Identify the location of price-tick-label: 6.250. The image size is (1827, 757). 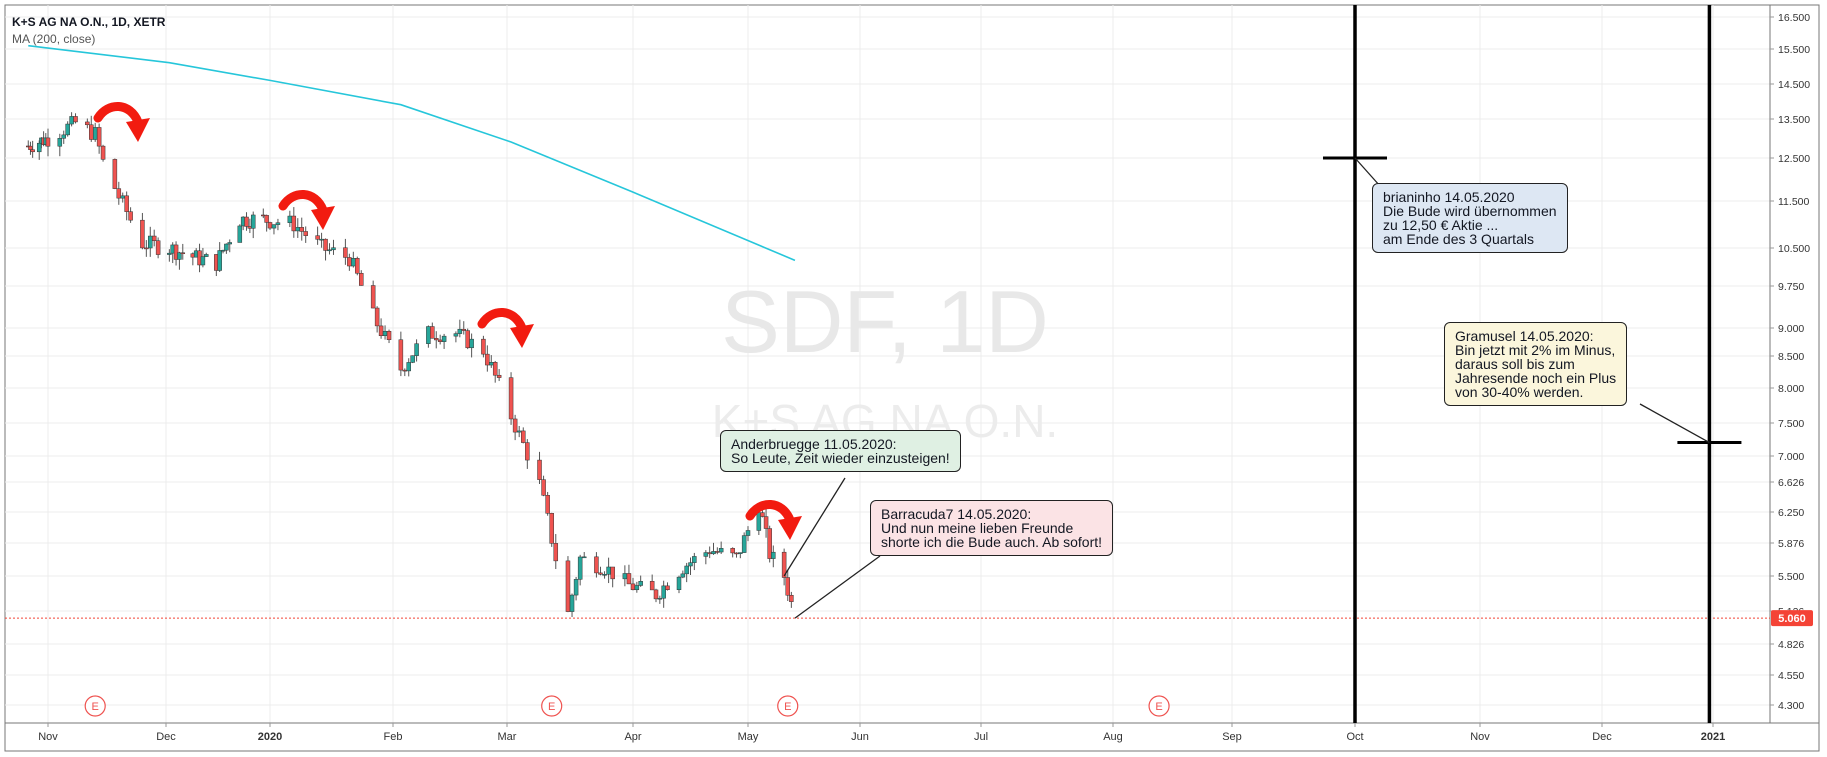
(1791, 513).